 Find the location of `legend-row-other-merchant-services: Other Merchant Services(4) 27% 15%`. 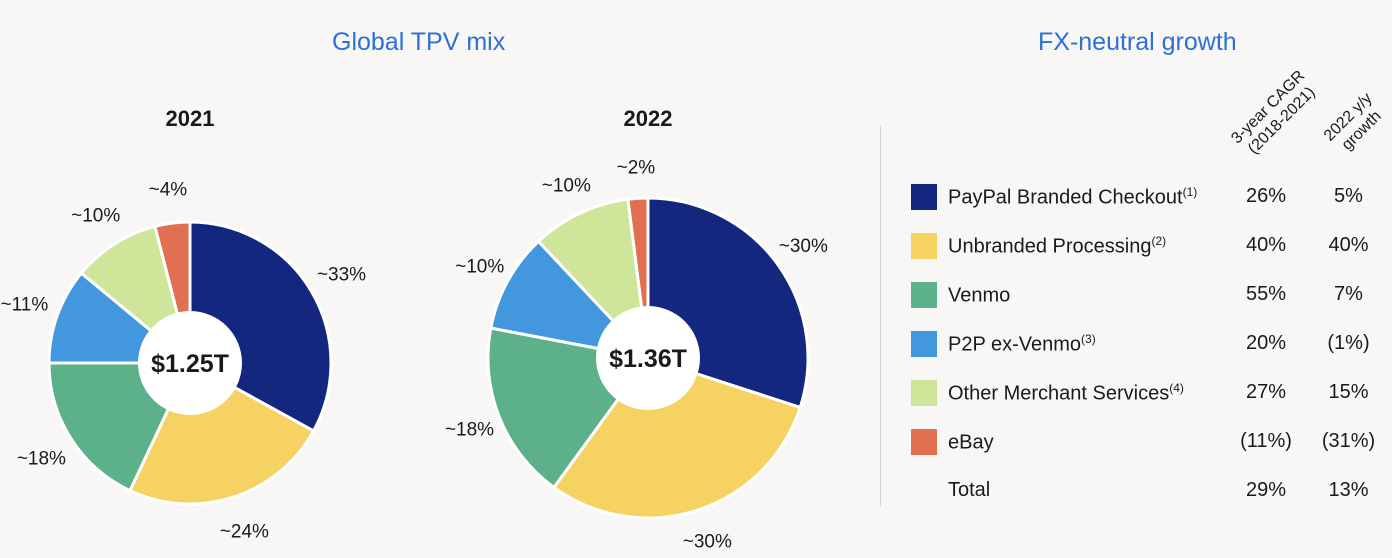

legend-row-other-merchant-services: Other Merchant Services(4) 27% 15% is located at coordinates (1146, 395).